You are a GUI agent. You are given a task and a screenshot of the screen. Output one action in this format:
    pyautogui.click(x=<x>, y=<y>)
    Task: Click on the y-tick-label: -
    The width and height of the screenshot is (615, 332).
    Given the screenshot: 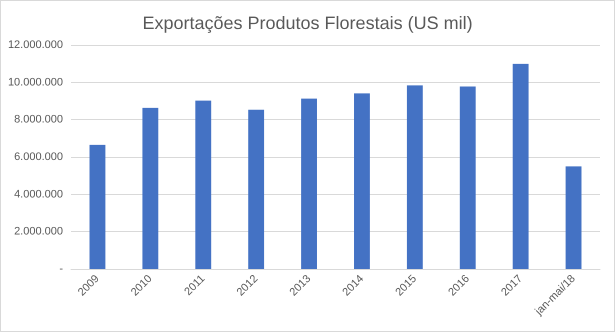 What is the action you would take?
    pyautogui.click(x=61, y=269)
    